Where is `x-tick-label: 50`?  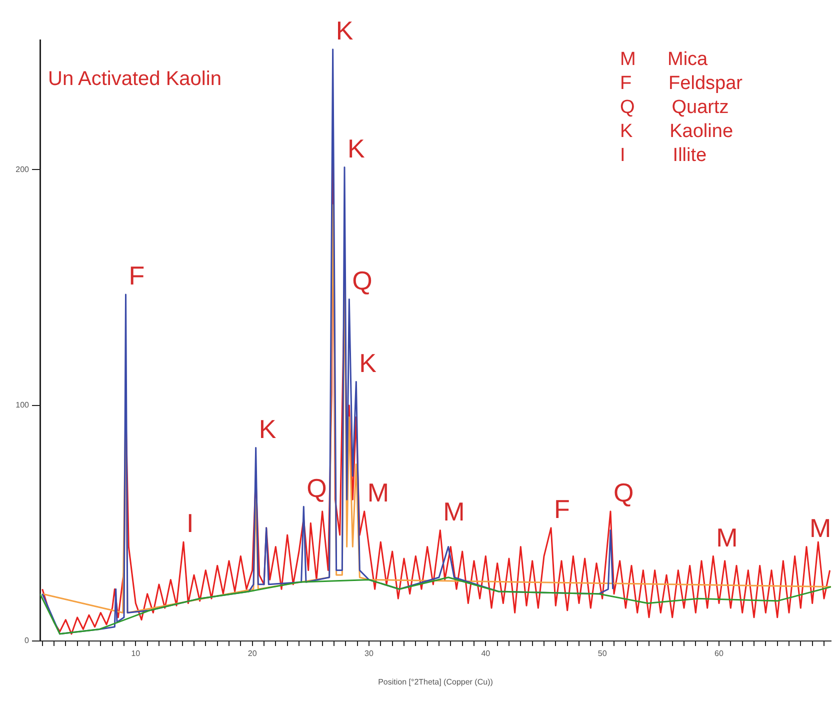 x-tick-label: 50 is located at coordinates (603, 653).